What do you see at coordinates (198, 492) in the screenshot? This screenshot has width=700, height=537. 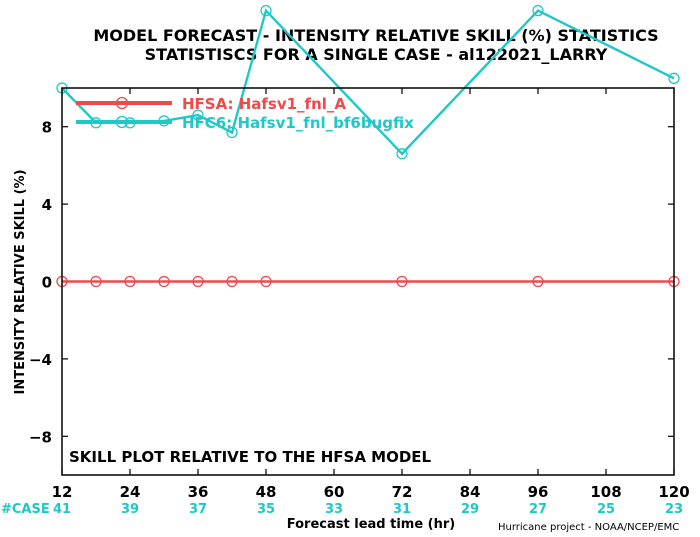 I see `x-tick-label: 36` at bounding box center [198, 492].